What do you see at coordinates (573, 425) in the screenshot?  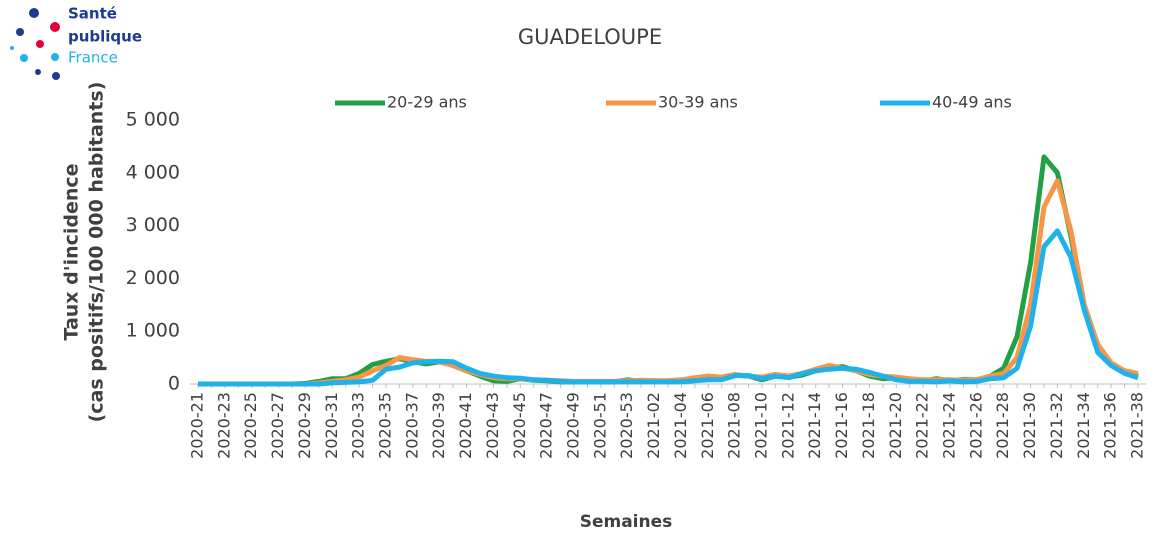 I see `x-tick-label: 2020-49` at bounding box center [573, 425].